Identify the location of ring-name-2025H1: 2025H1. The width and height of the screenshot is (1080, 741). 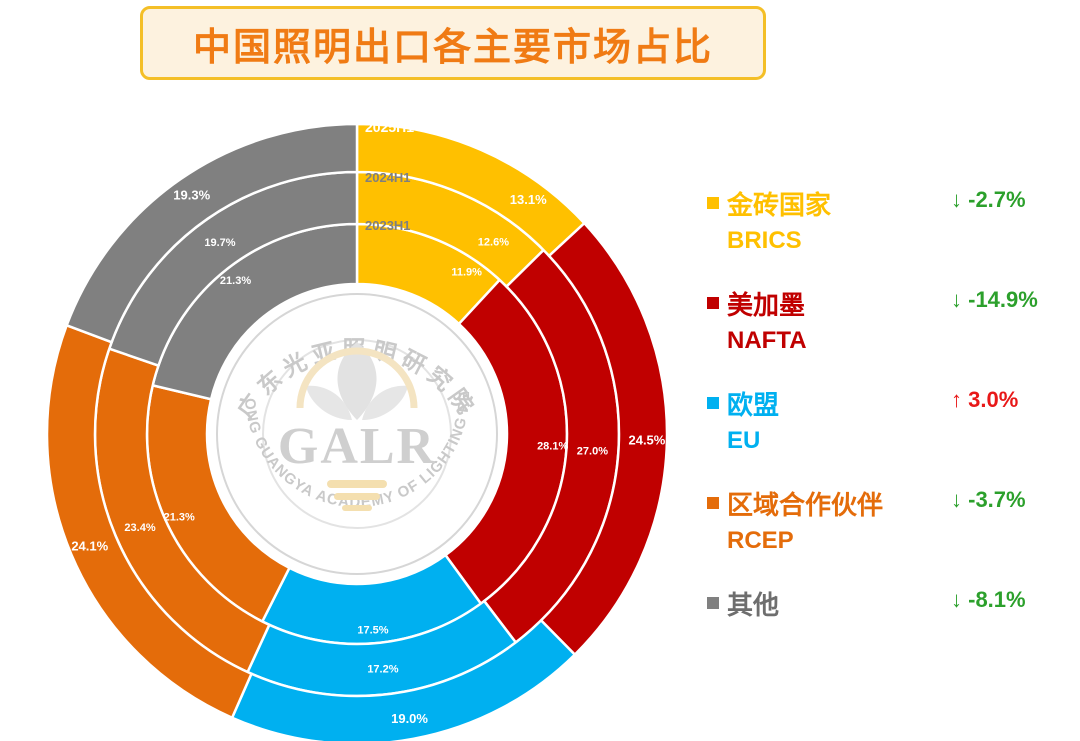
(389, 127).